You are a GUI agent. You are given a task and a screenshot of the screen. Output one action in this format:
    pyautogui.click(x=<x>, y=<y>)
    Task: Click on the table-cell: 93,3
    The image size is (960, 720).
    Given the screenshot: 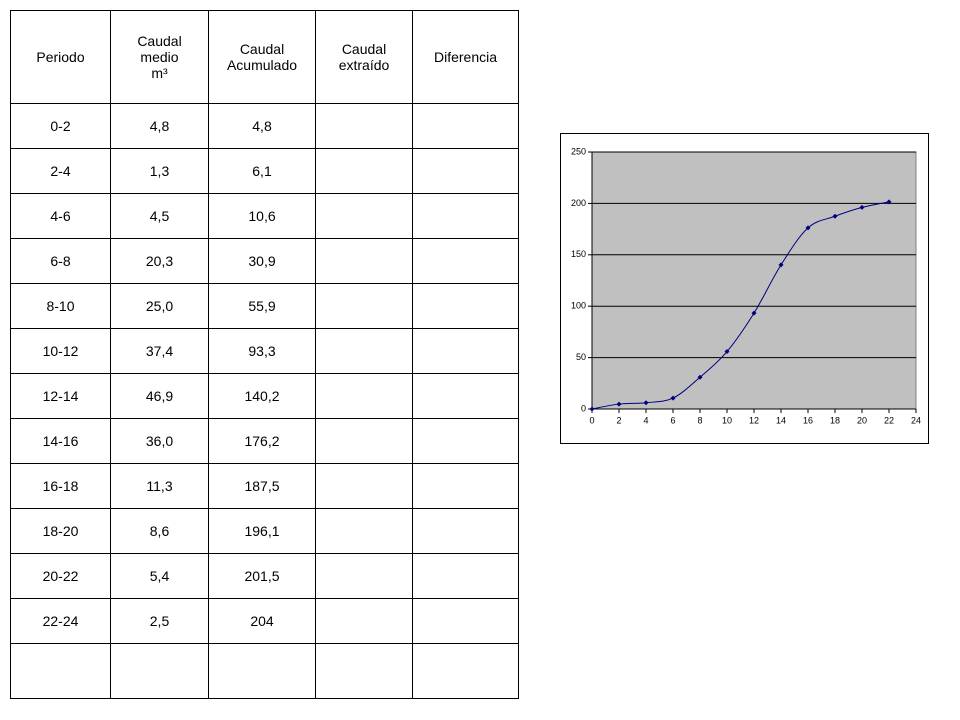 What is the action you would take?
    pyautogui.click(x=262, y=351)
    